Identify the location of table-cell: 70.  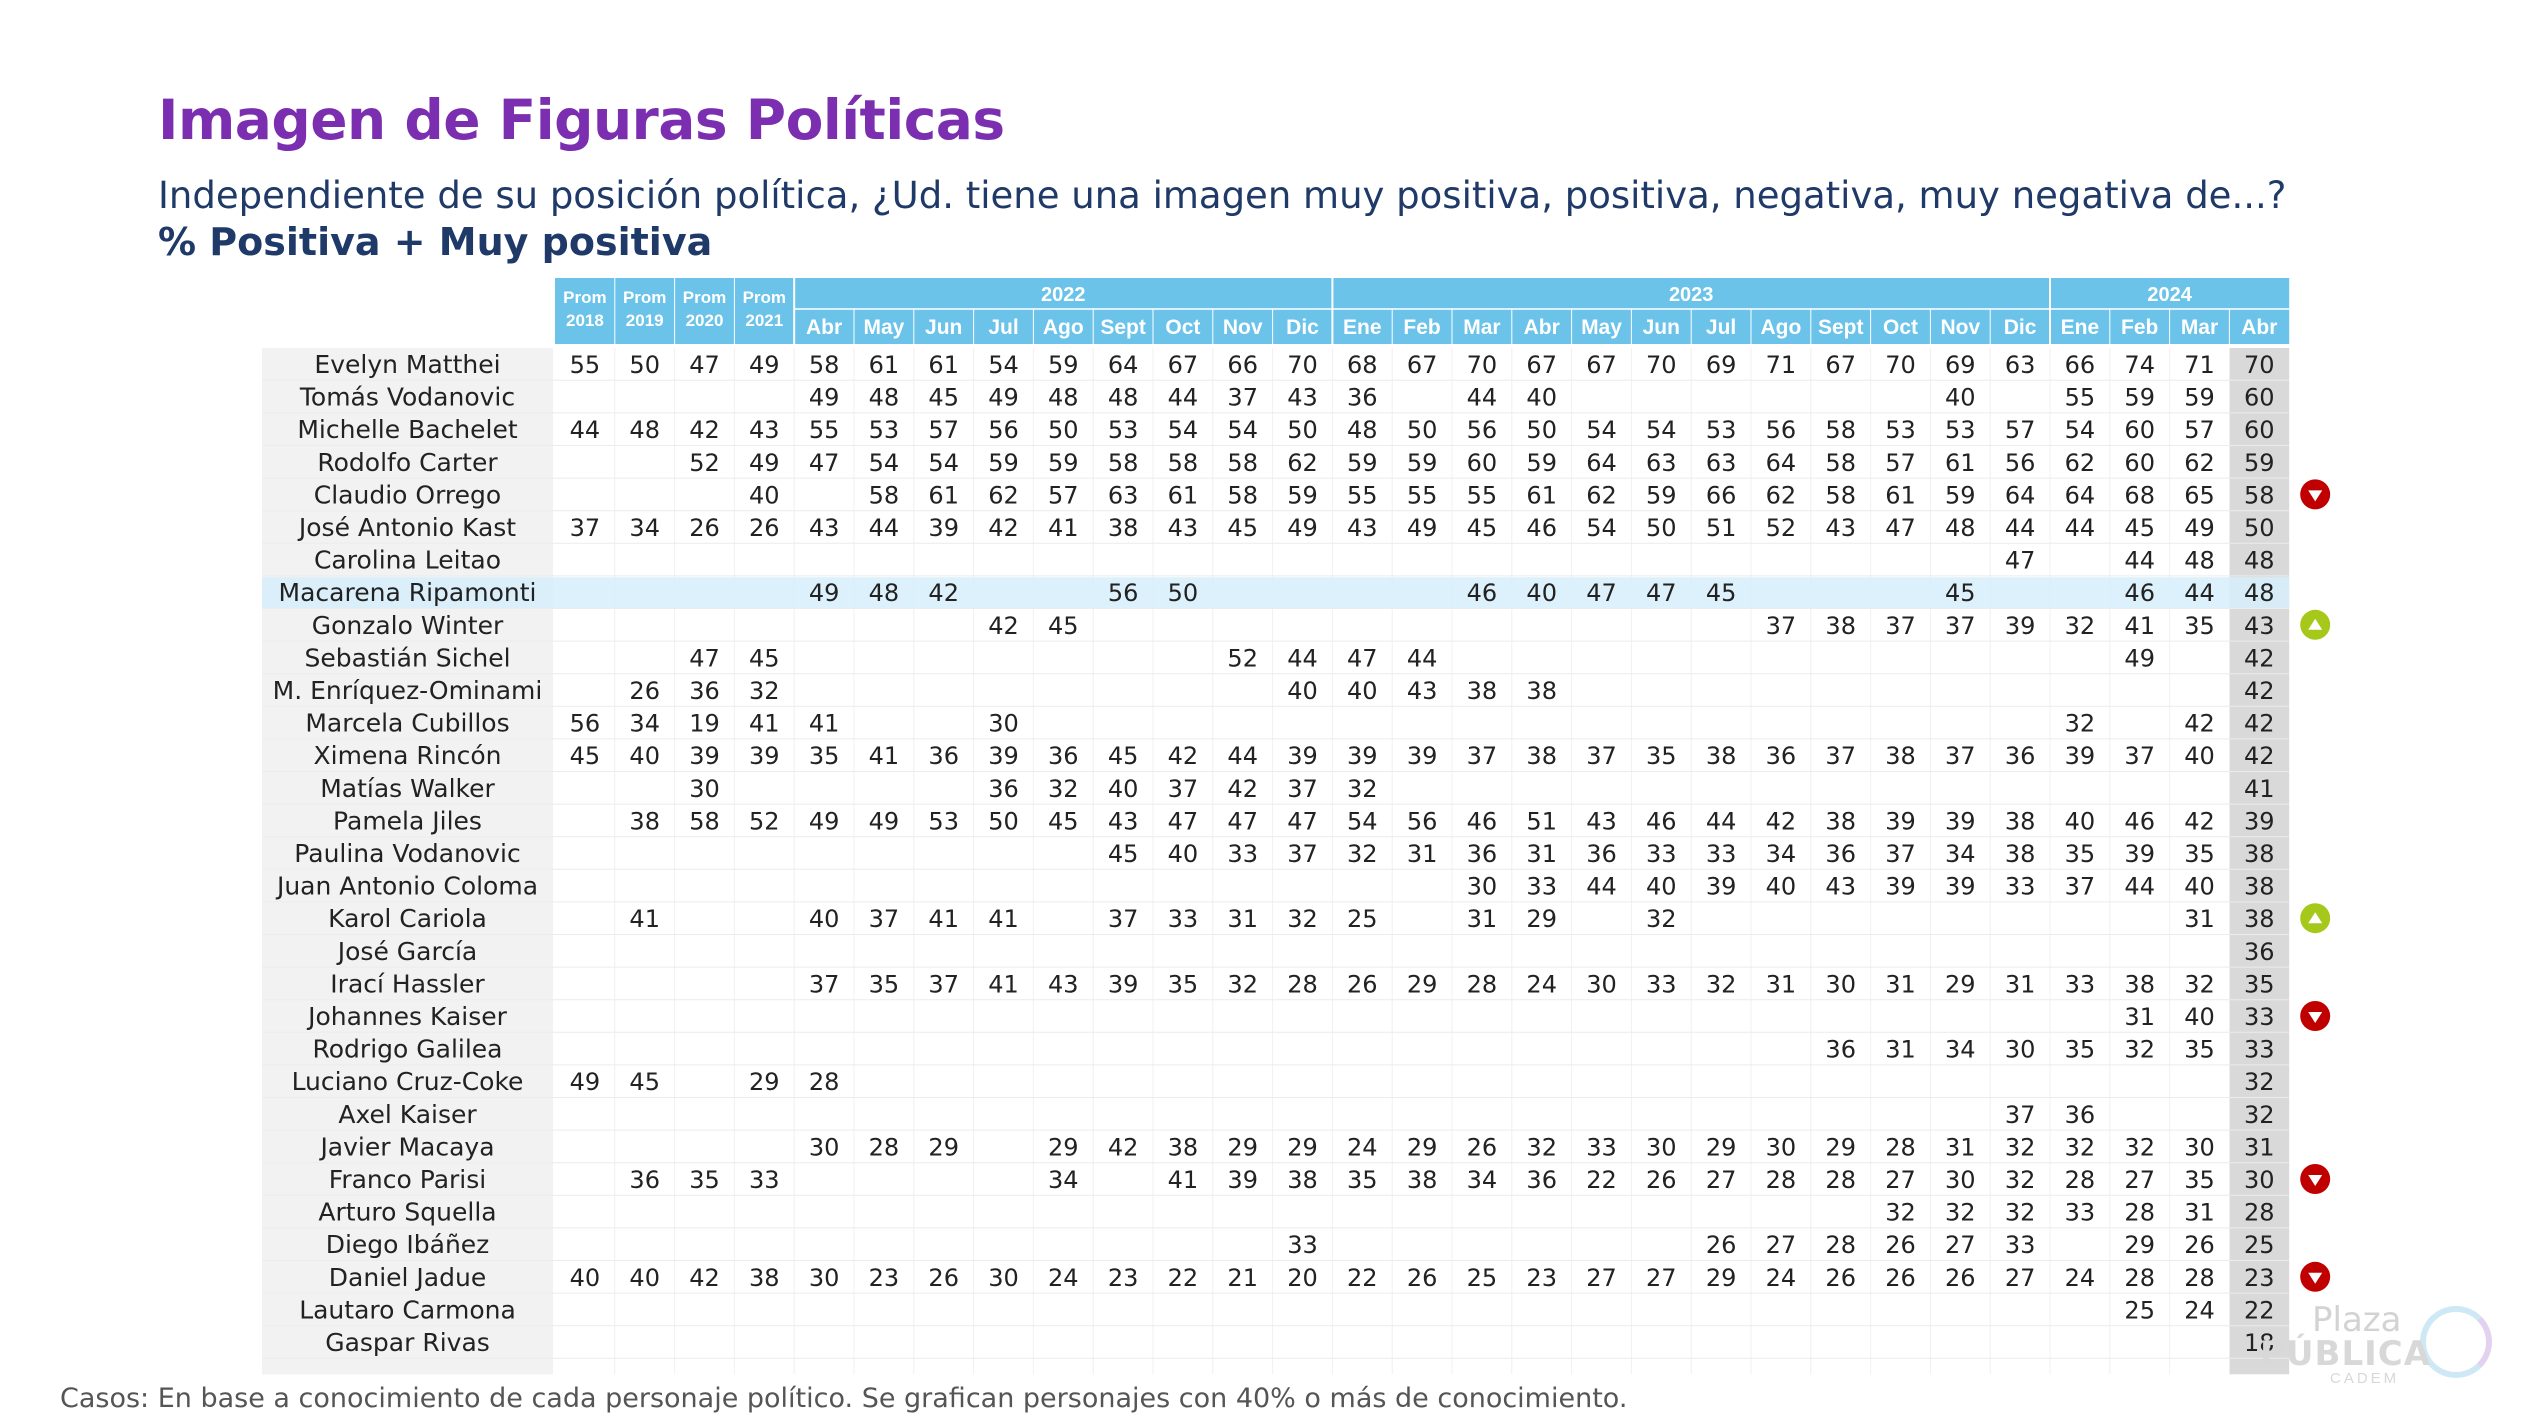
(1661, 365).